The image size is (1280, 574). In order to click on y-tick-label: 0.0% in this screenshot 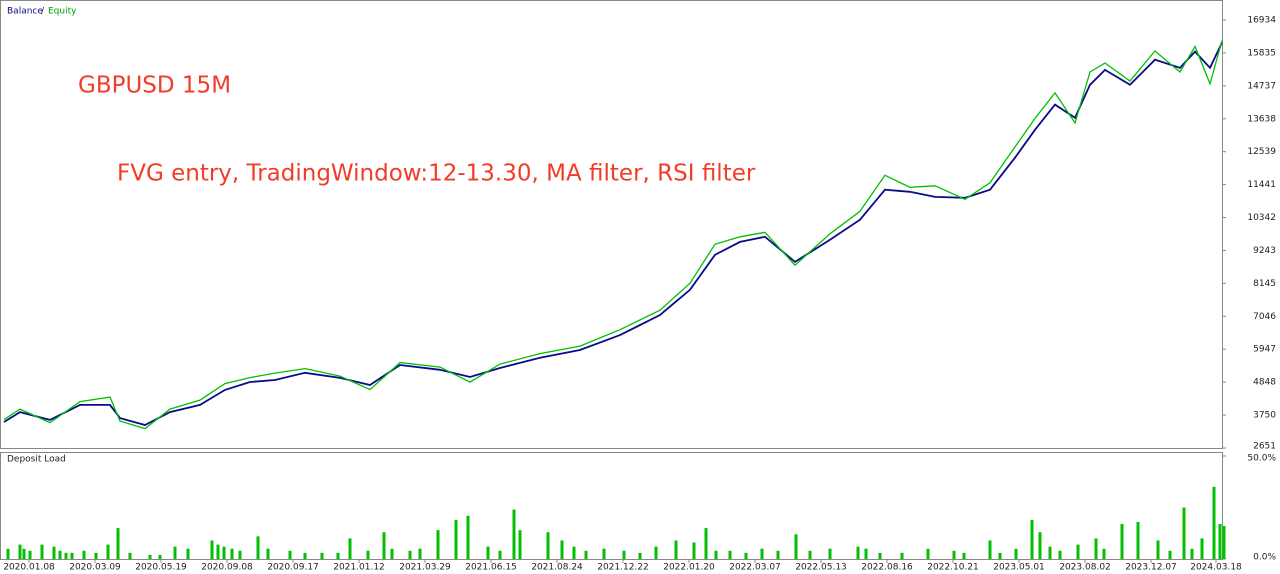, I will do `click(1264, 558)`.